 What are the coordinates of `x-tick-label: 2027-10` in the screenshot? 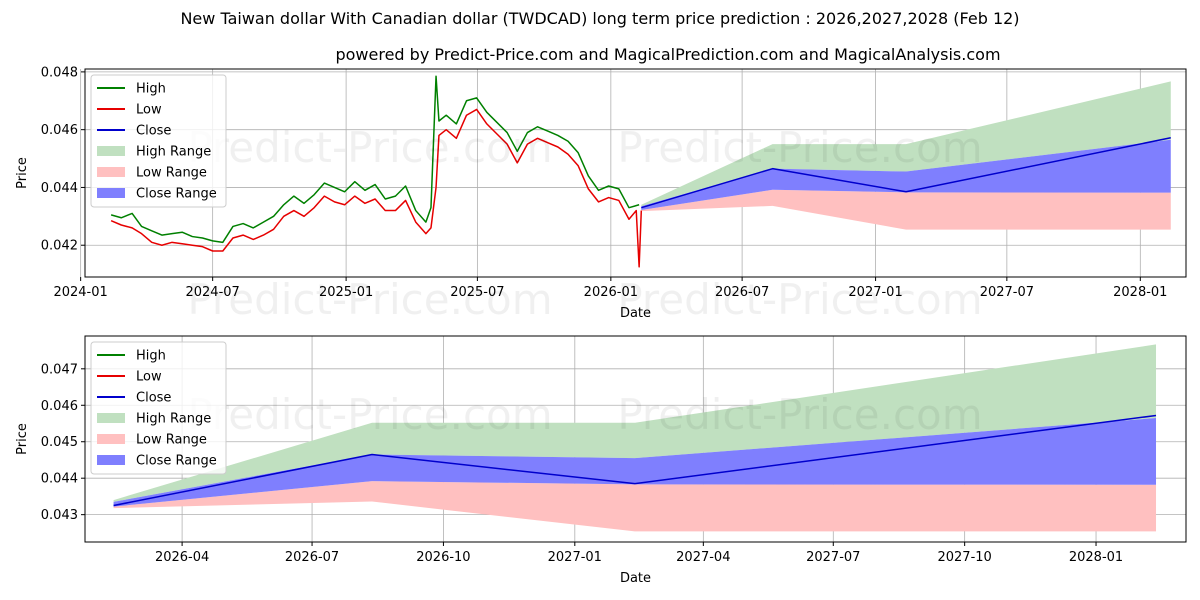 It's located at (964, 557).